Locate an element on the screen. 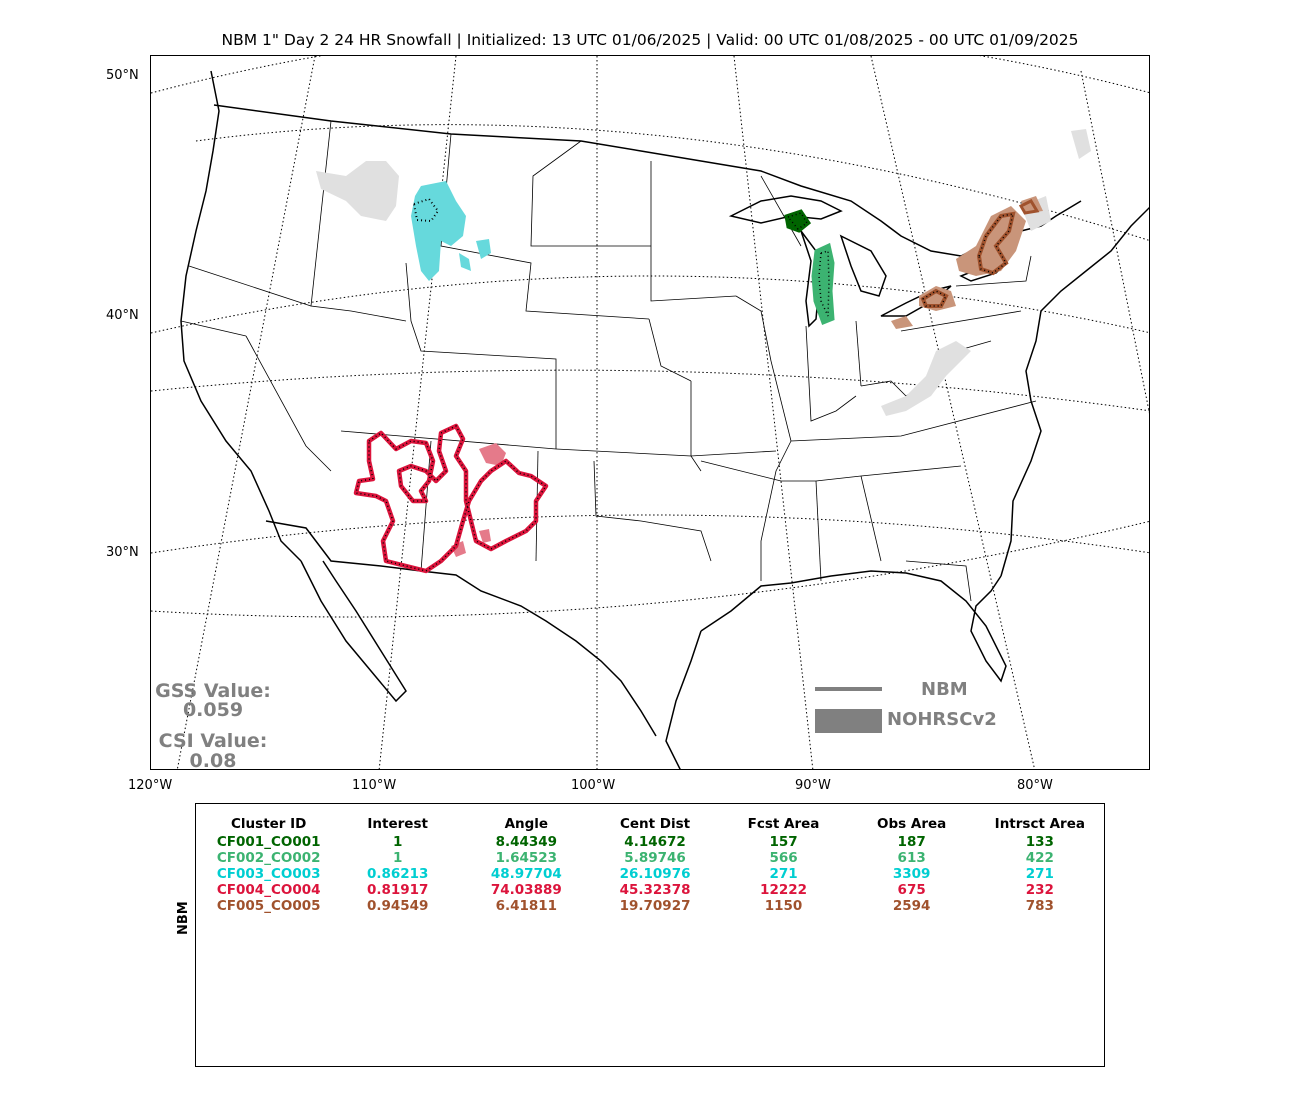 The width and height of the screenshot is (1300, 1100). table-cell: CF005_CO005 is located at coordinates (268, 906).